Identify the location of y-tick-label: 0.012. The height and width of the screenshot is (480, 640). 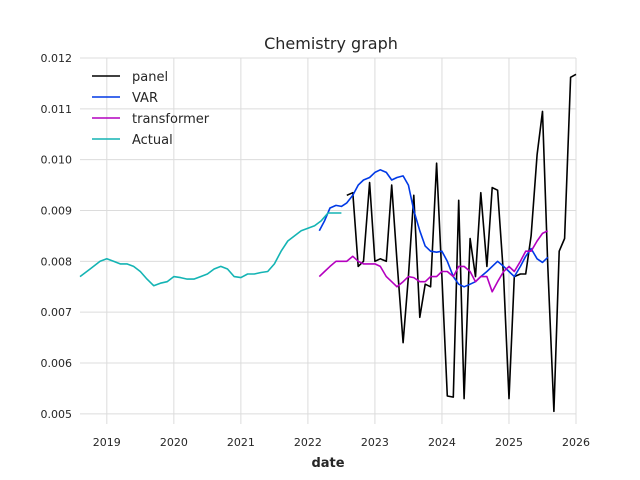
(57, 58).